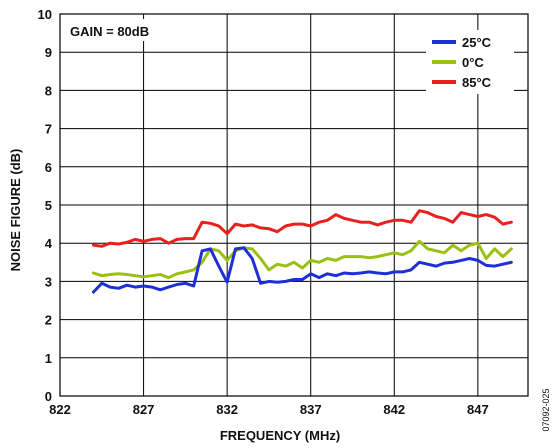 The width and height of the screenshot is (556, 448). I want to click on y-tick-label: 8, so click(48, 90).